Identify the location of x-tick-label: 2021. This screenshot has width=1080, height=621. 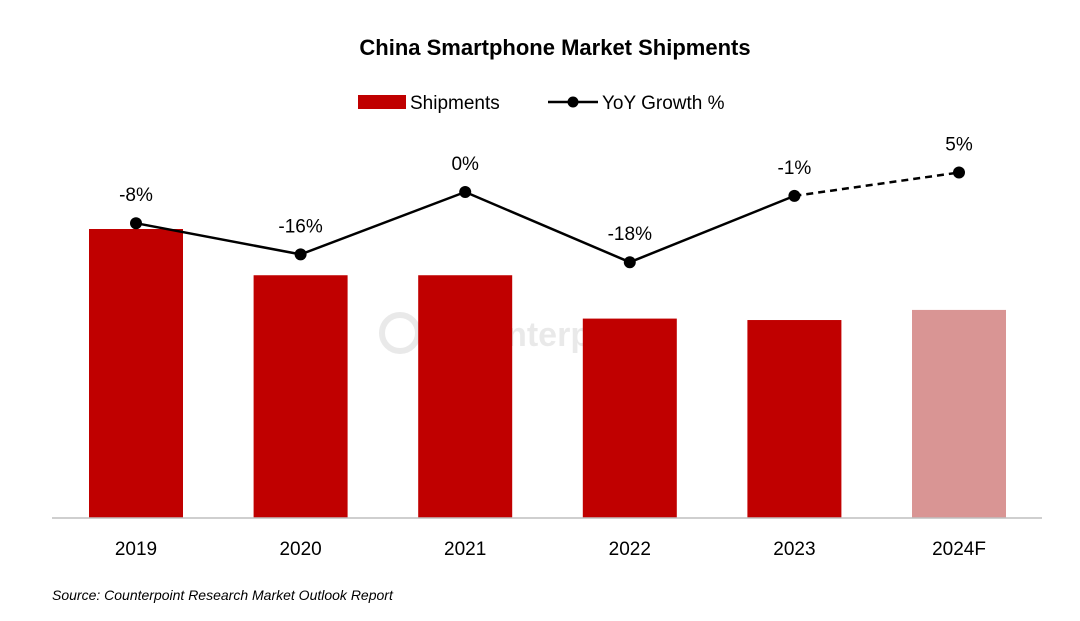
(465, 549).